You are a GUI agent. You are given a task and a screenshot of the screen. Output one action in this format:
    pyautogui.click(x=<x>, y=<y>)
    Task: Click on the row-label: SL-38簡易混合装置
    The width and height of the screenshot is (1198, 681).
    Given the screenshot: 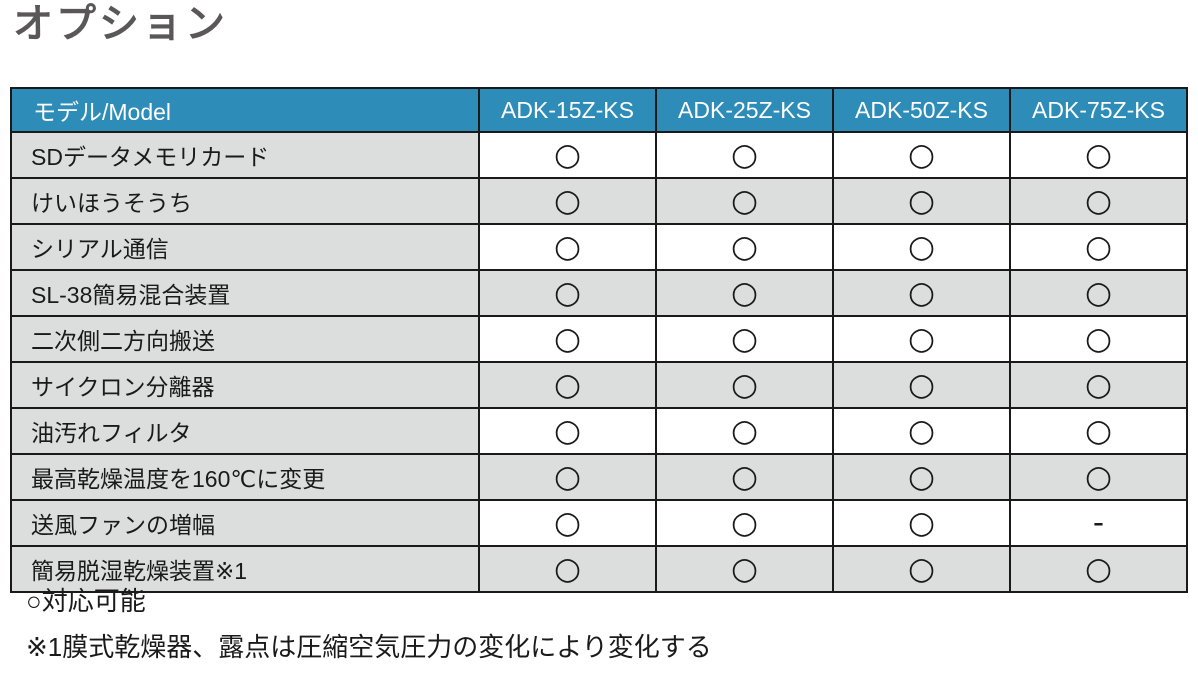 What is the action you would take?
    pyautogui.click(x=245, y=293)
    